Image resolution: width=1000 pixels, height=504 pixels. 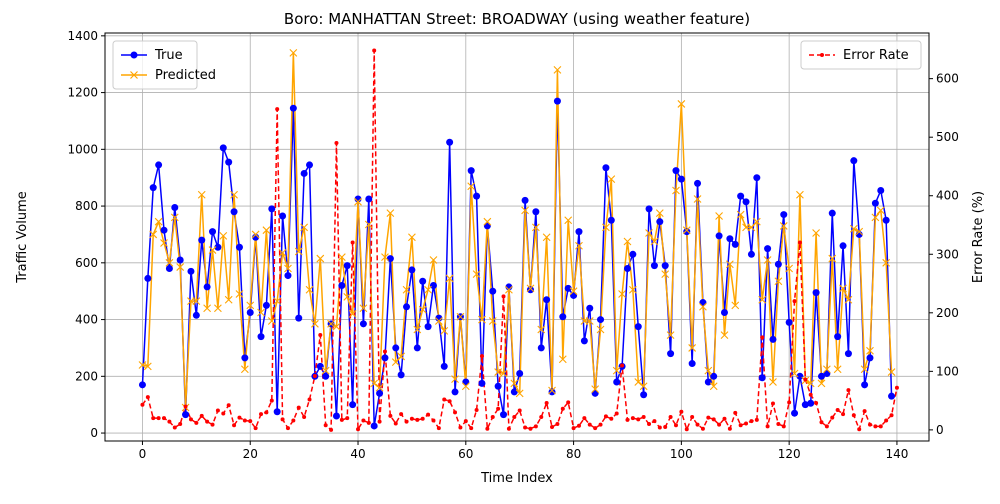 What do you see at coordinates (94, 433) in the screenshot?
I see `y-tick-label-left: 0` at bounding box center [94, 433].